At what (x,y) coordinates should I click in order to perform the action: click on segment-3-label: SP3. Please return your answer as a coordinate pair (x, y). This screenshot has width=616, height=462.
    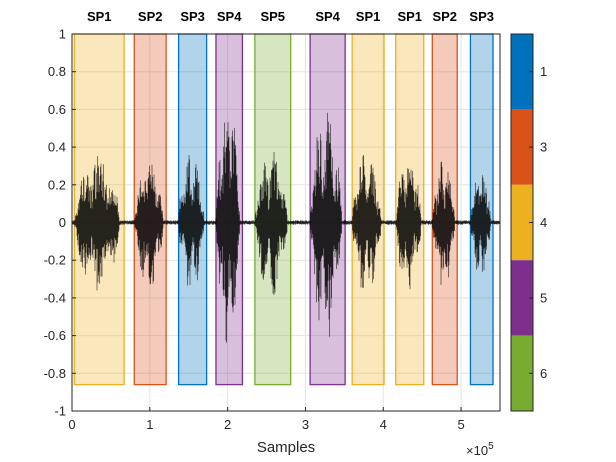
    Looking at the image, I should click on (192, 16).